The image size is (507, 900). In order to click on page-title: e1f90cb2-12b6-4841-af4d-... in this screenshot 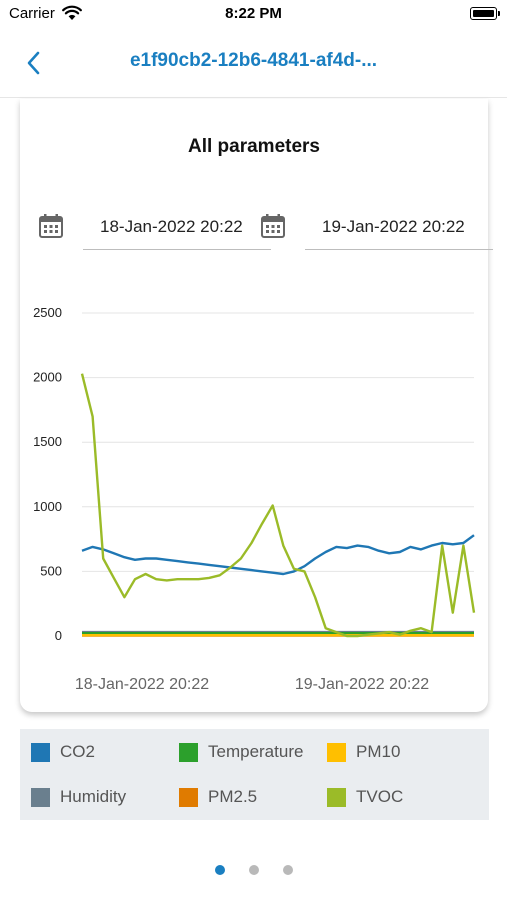, I will do `click(253, 60)`.